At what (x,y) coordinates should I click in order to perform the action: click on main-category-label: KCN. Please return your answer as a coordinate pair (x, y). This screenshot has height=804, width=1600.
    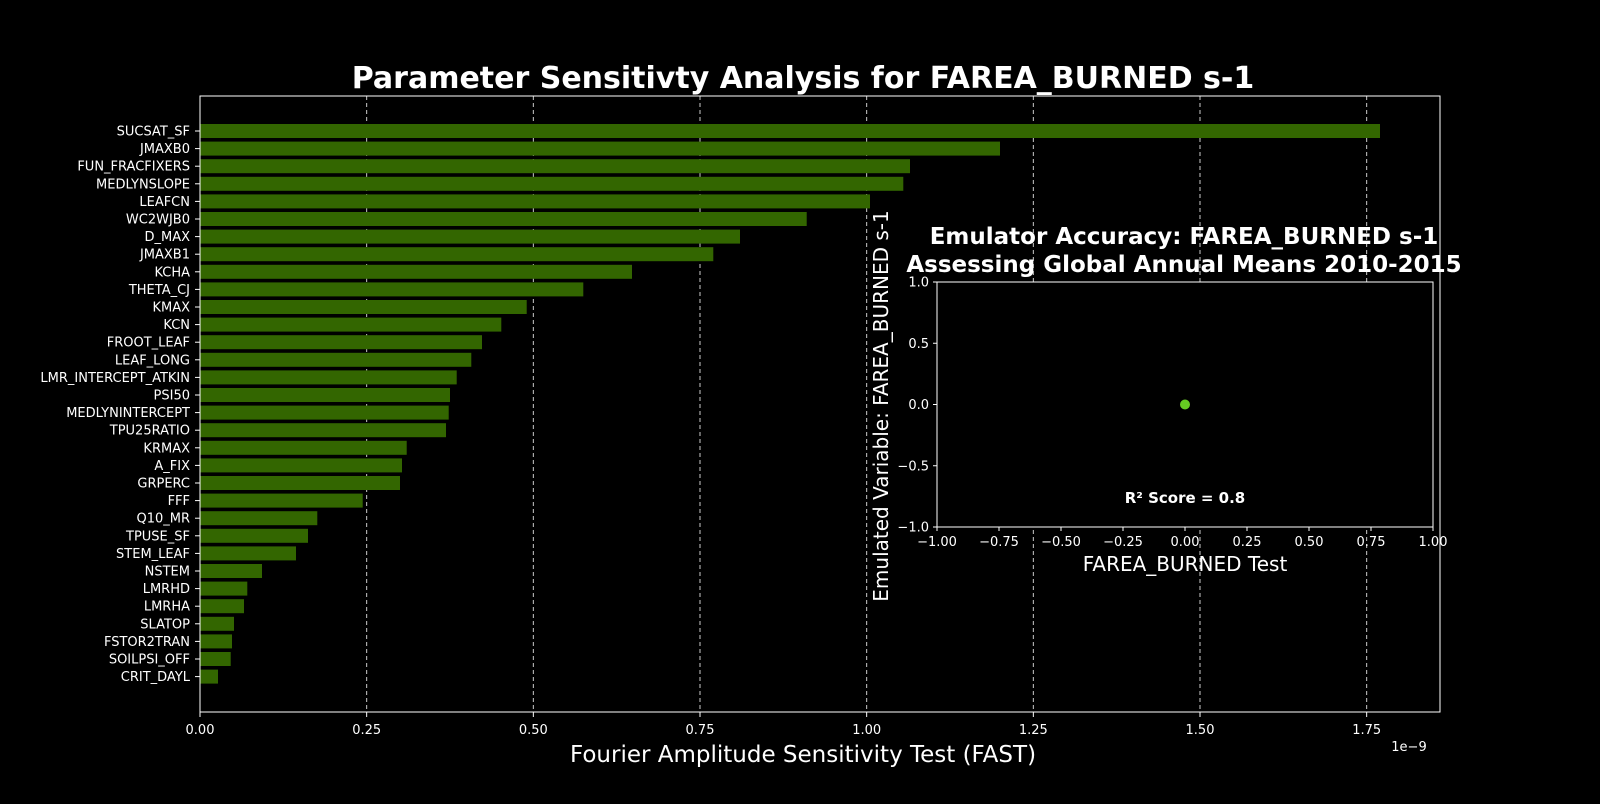
    Looking at the image, I should click on (176, 325).